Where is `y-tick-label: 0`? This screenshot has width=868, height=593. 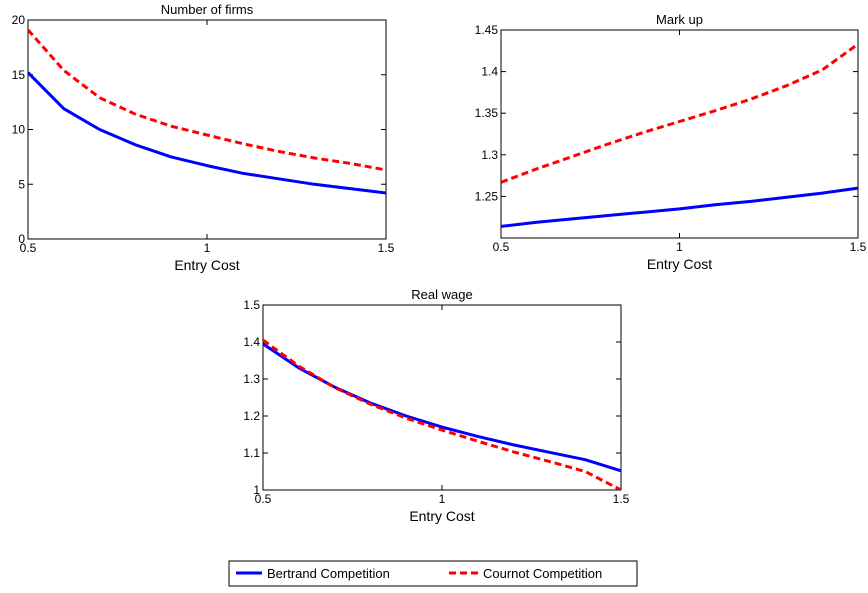
y-tick-label: 0 is located at coordinates (21, 239).